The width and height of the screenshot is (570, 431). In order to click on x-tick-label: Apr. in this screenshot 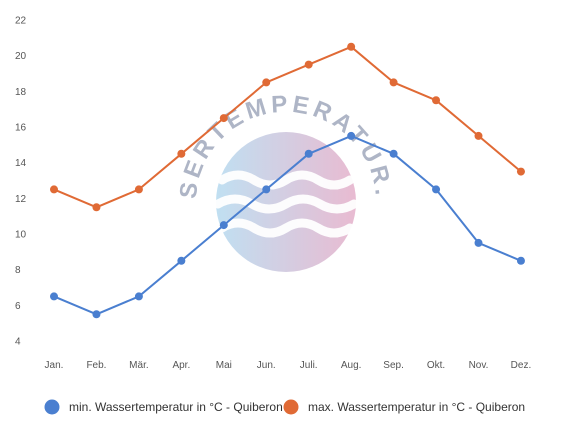, I will do `click(181, 365)`.